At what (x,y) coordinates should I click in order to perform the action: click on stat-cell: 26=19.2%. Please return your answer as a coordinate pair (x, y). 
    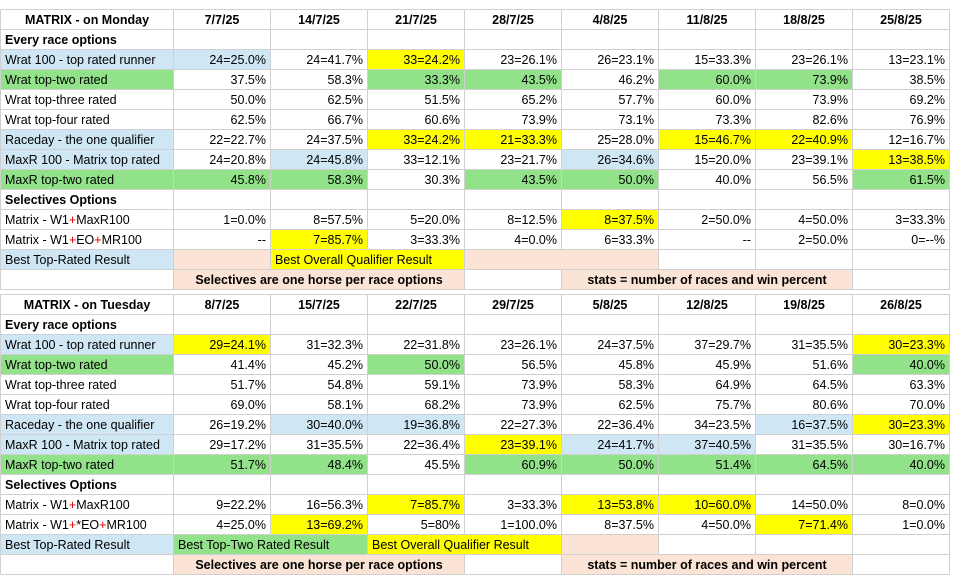
    Looking at the image, I should click on (222, 424).